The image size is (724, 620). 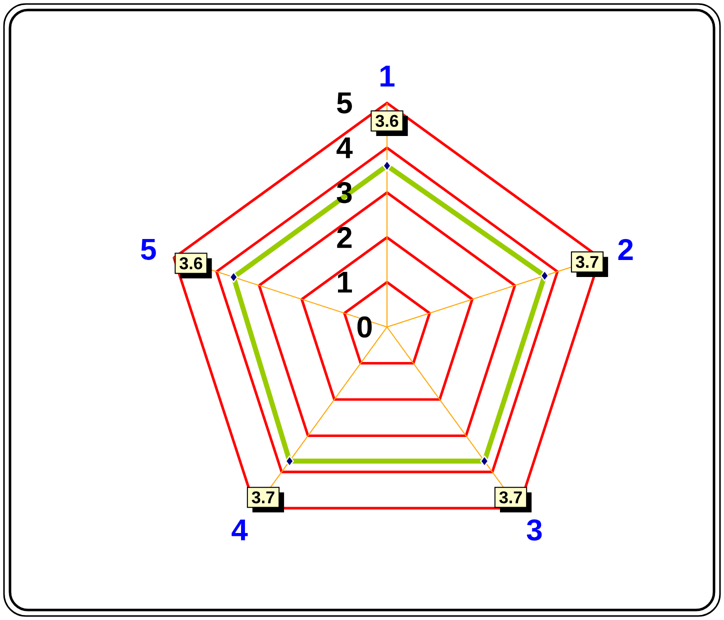 I want to click on y-tick-label: 4, so click(x=344, y=147).